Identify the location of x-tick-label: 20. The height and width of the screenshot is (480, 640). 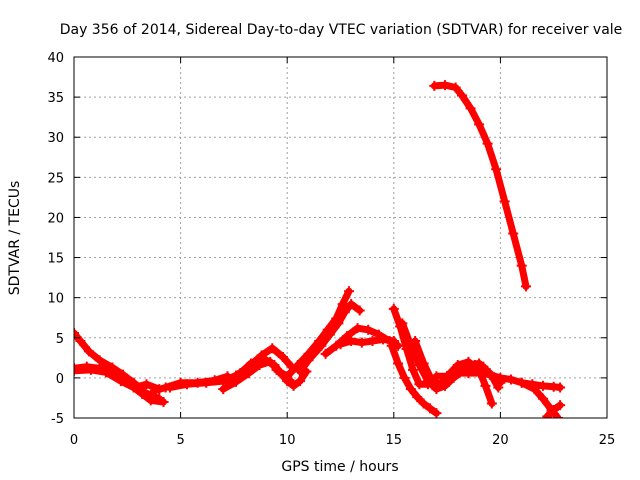
(500, 440).